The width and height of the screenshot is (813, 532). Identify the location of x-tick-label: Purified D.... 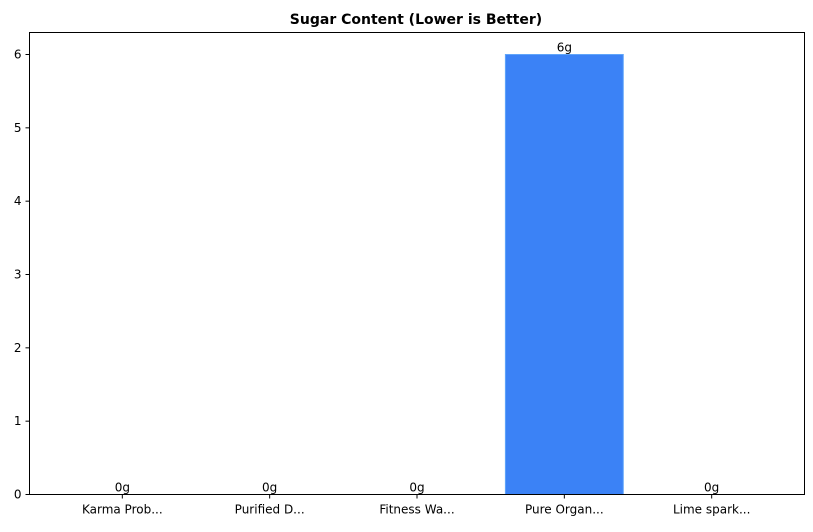
(270, 510).